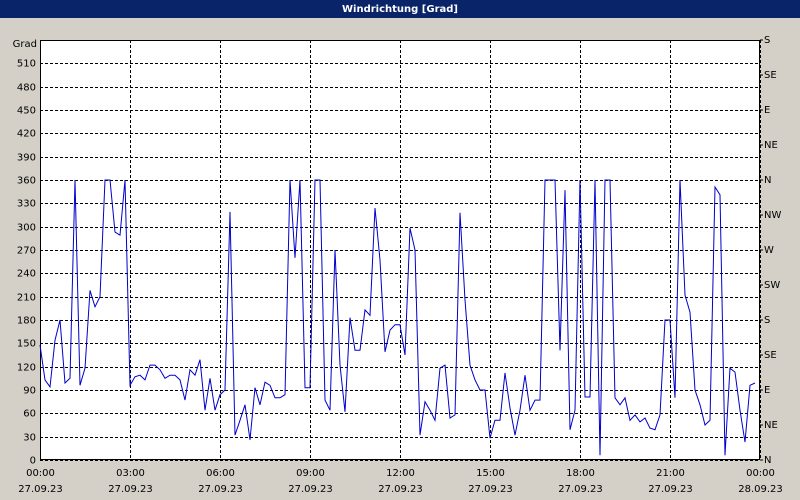  I want to click on chart-title: Windrichtung [Grad], so click(400, 9).